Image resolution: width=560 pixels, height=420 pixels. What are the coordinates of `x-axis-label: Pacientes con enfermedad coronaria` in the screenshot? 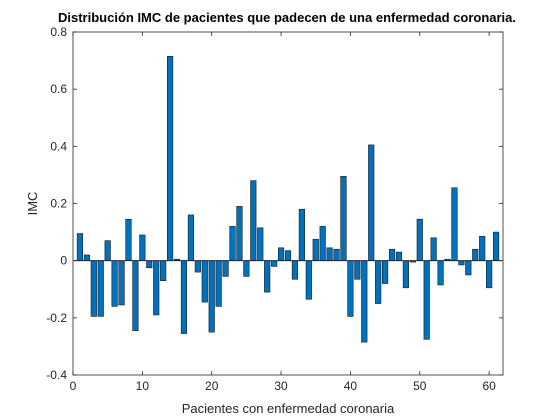 It's located at (288, 408).